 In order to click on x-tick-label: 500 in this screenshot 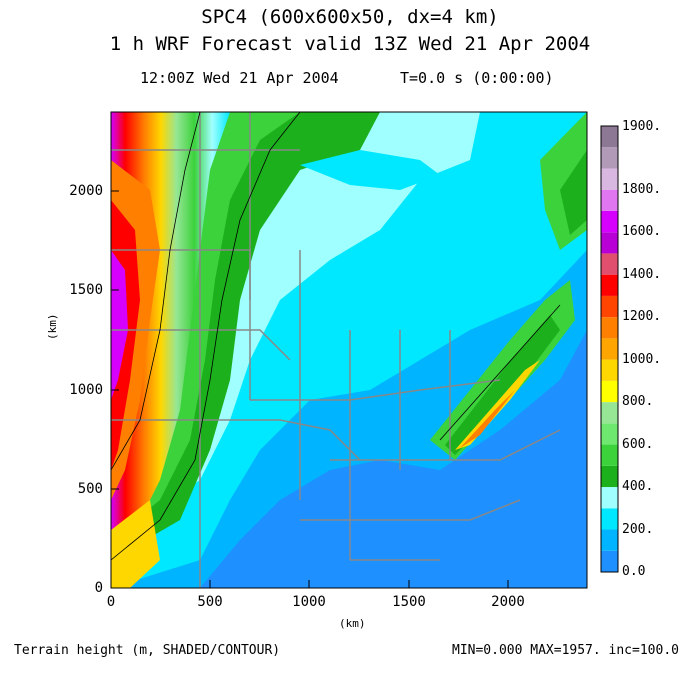, I will do `click(210, 602)`.